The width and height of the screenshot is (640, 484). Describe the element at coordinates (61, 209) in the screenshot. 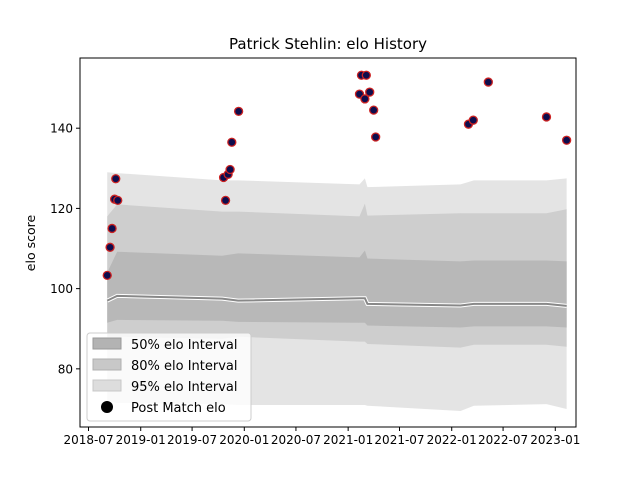

I see `y-tick-label: 120` at that location.